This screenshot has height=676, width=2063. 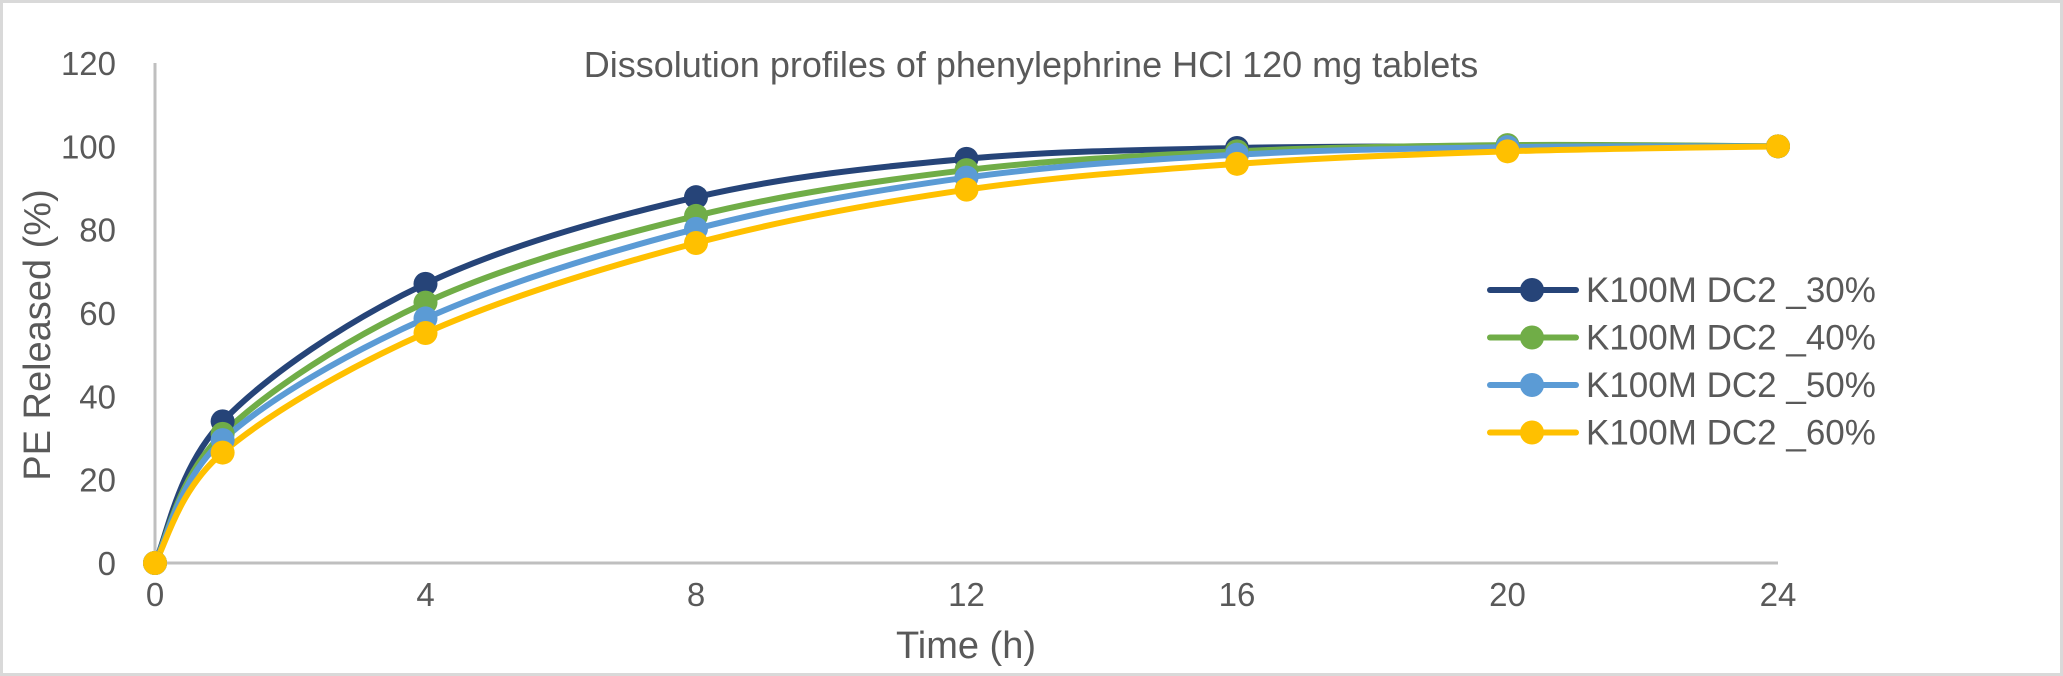 What do you see at coordinates (425, 333) in the screenshot?
I see `data-point-s4-t4` at bounding box center [425, 333].